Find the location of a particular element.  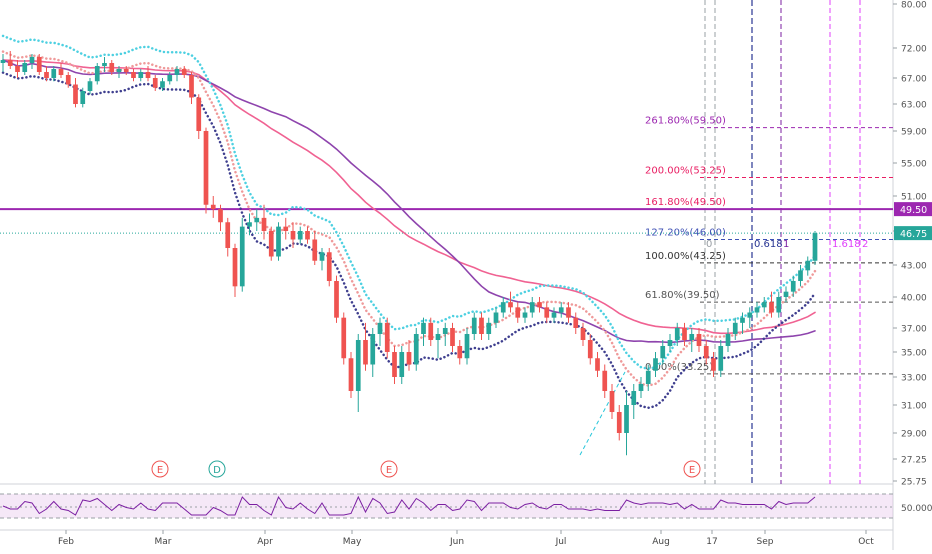

price-tick-label: 31.00 is located at coordinates (914, 407).